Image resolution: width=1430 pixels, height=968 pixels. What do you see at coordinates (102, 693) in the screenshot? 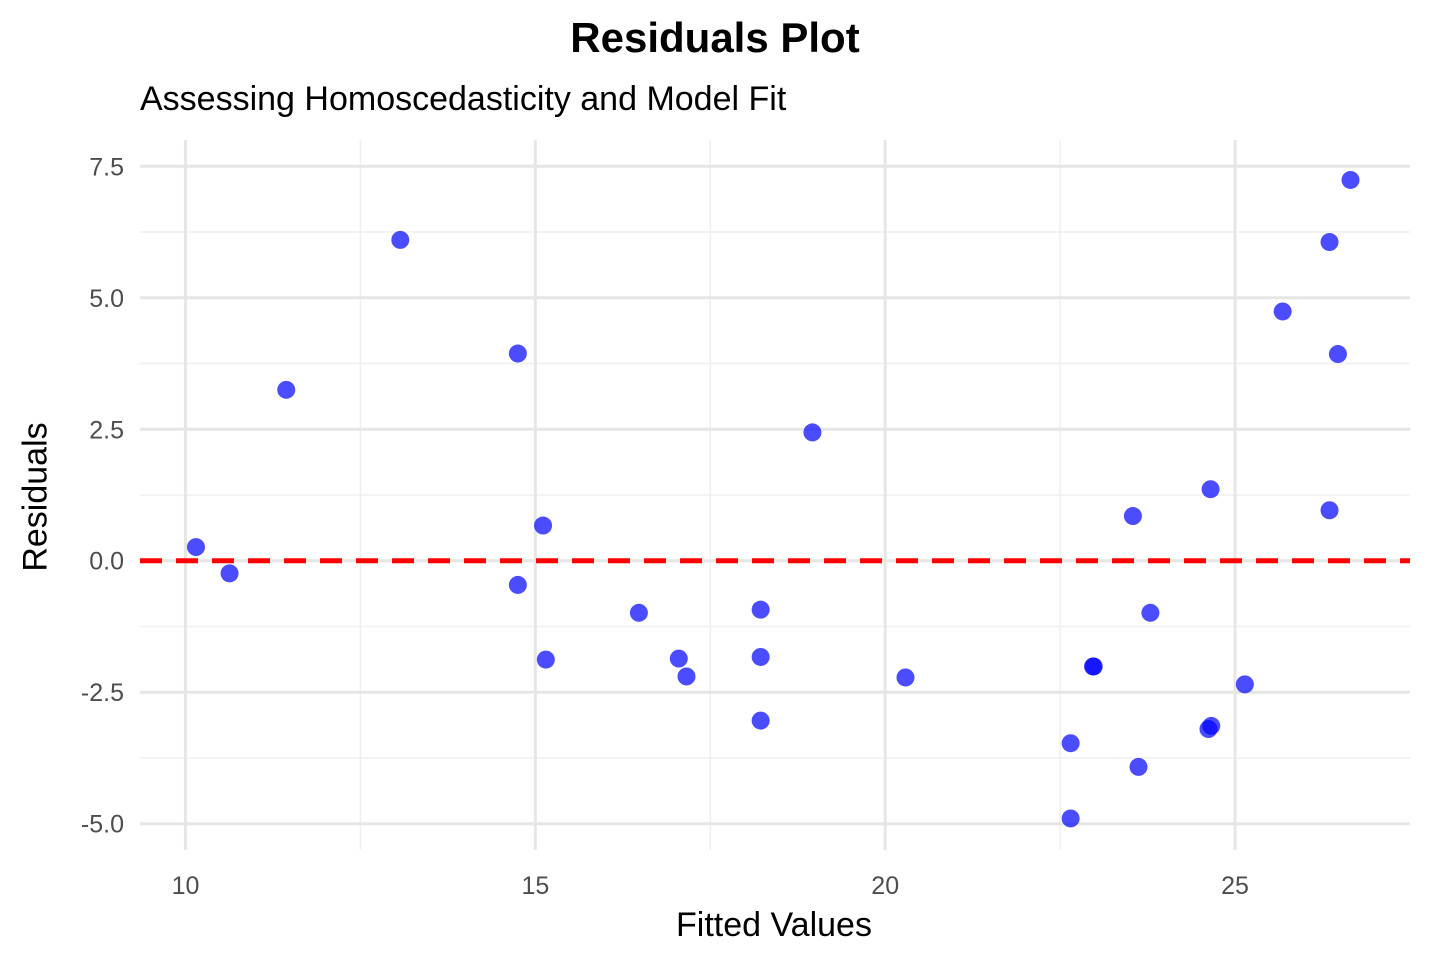
I see `y-tick-label: -2.5` at bounding box center [102, 693].